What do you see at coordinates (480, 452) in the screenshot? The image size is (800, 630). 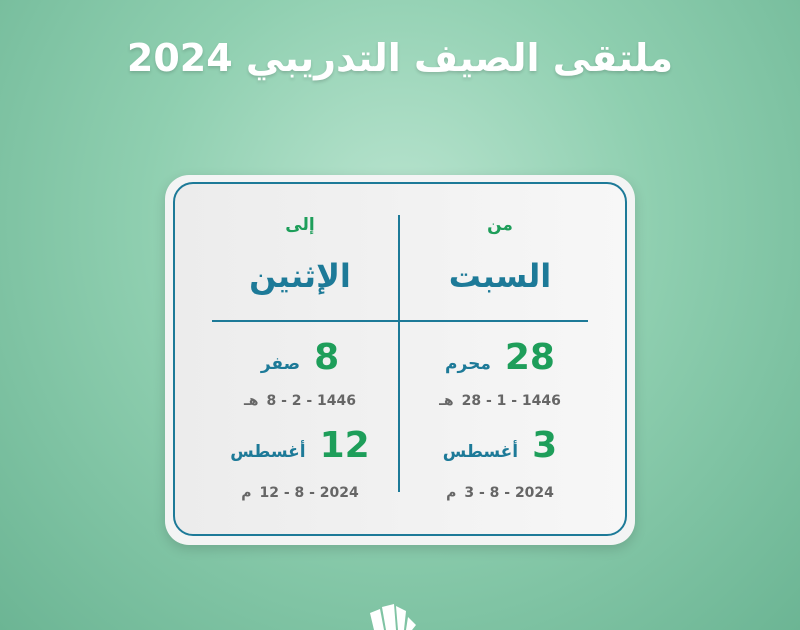 I see `from-greg-month: أغسطس` at bounding box center [480, 452].